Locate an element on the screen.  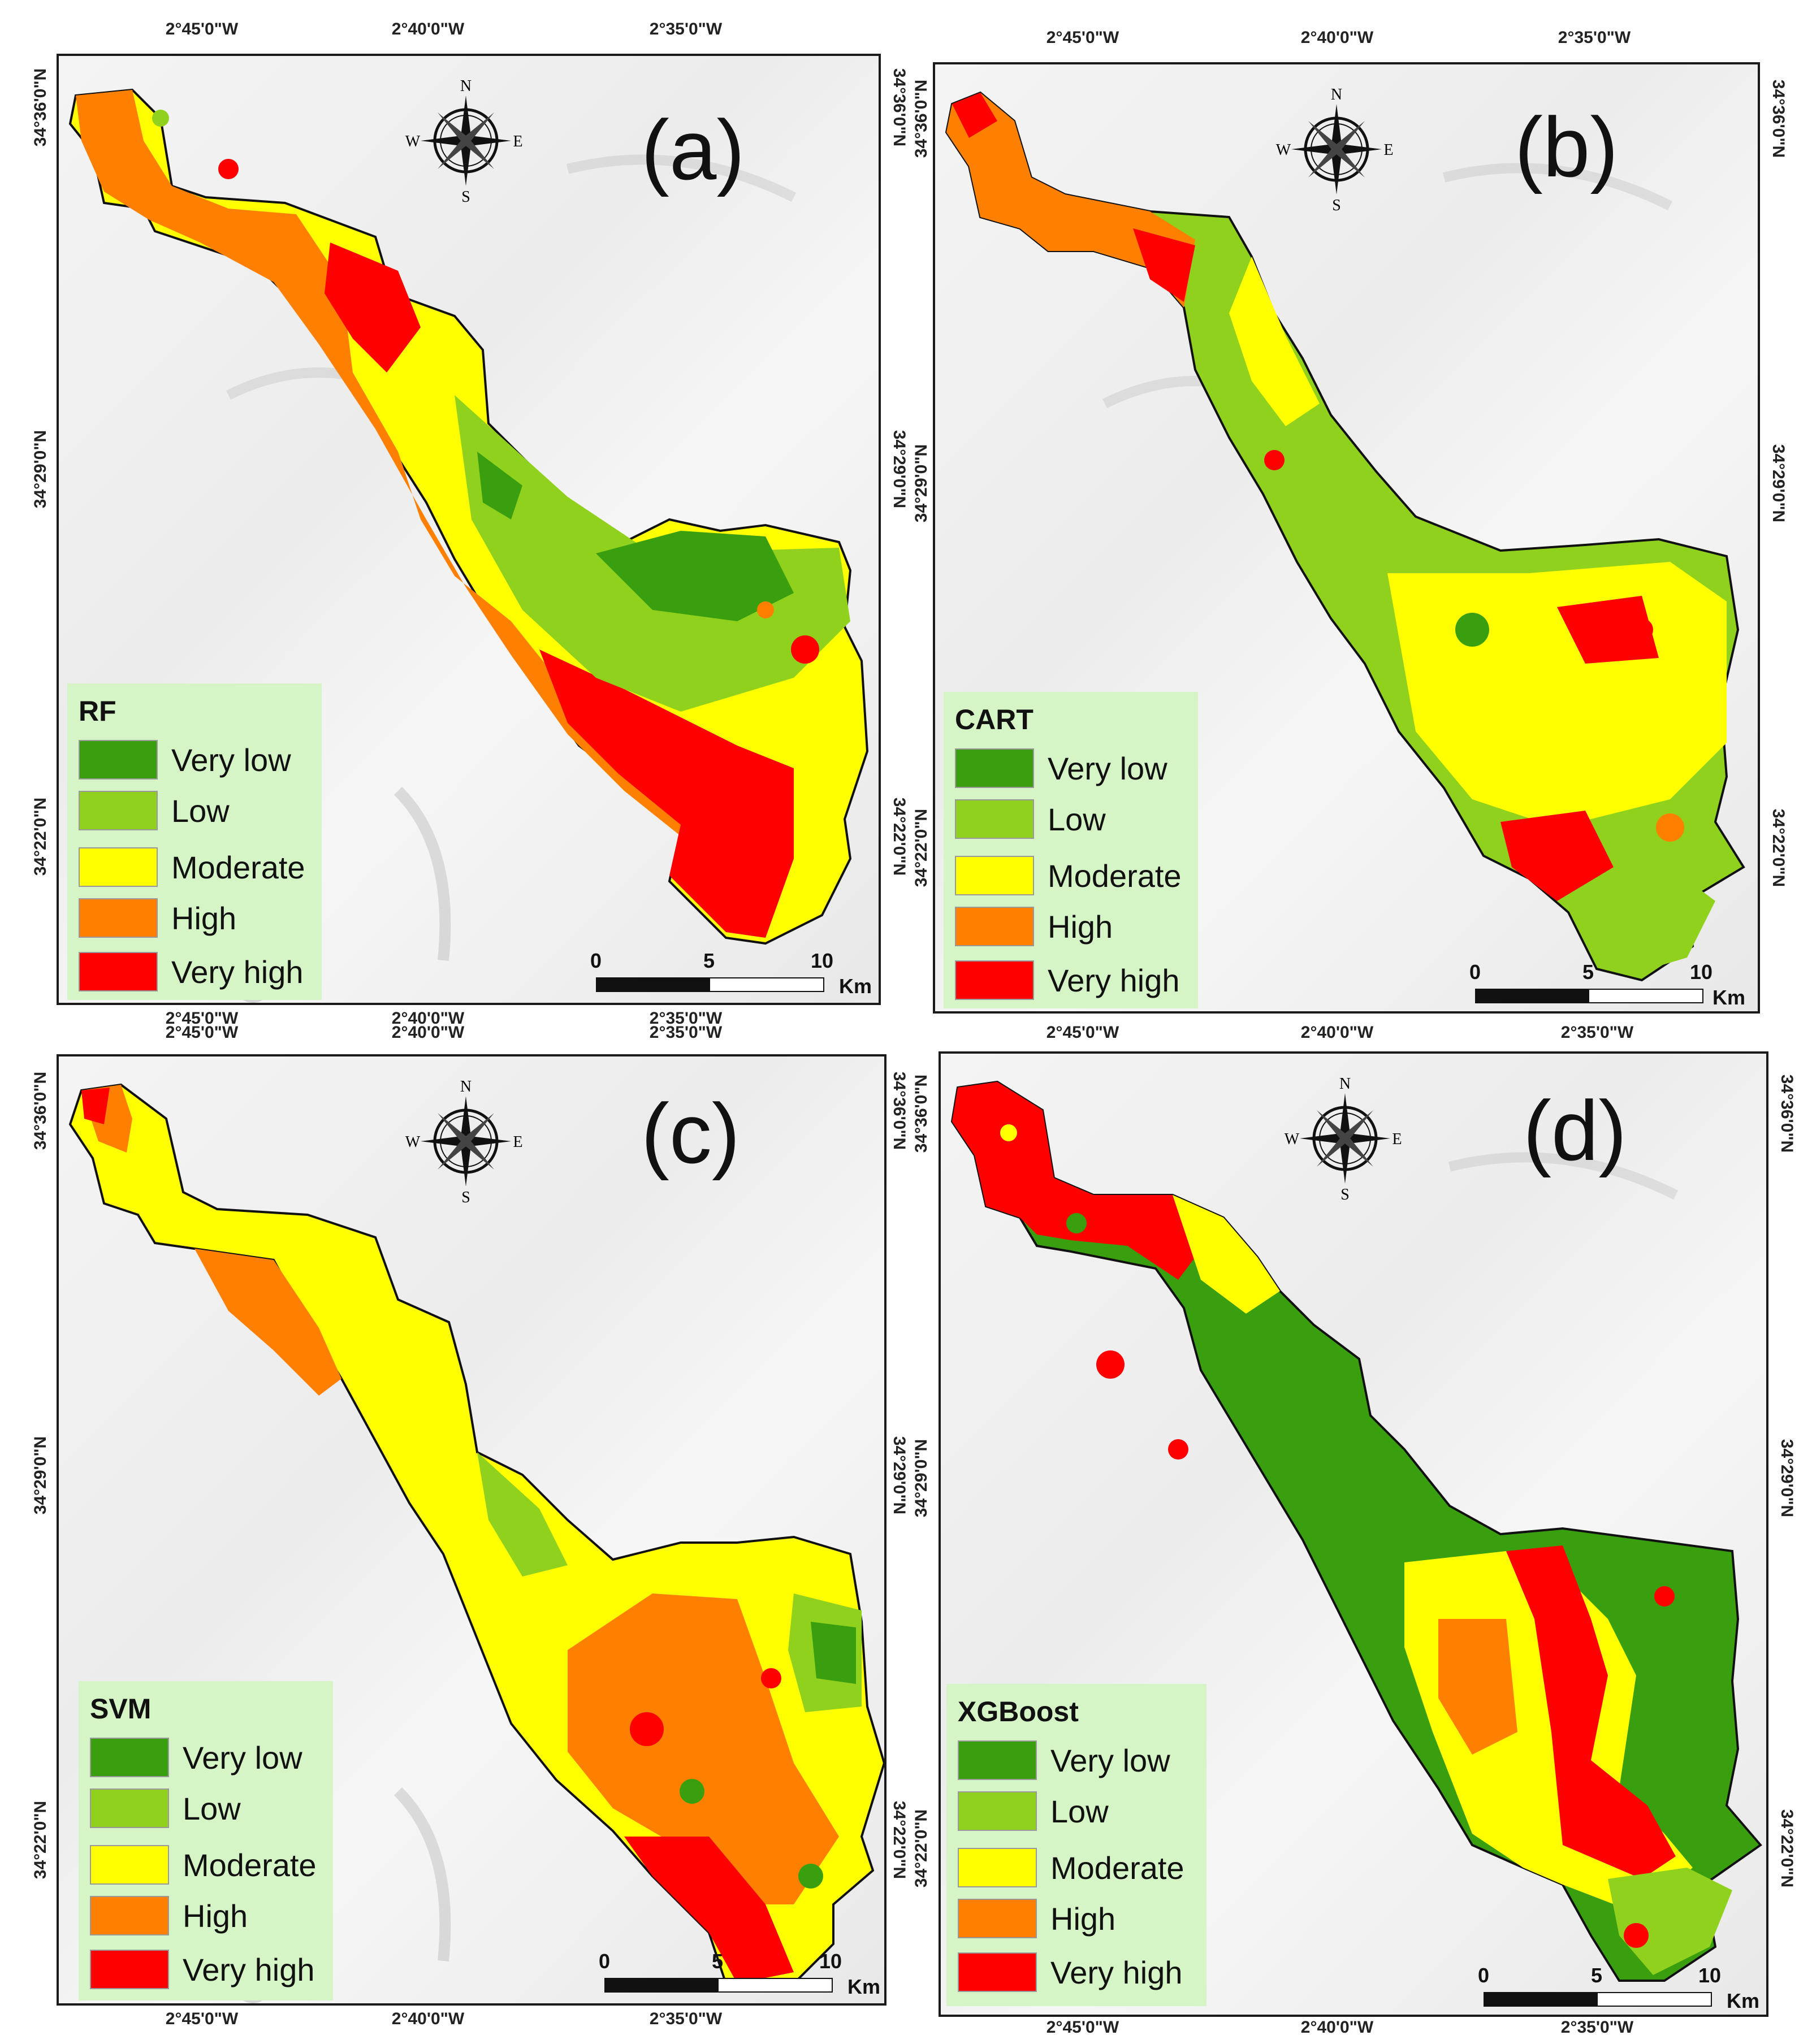
legend-item: Moderate is located at coordinates (203, 1864).